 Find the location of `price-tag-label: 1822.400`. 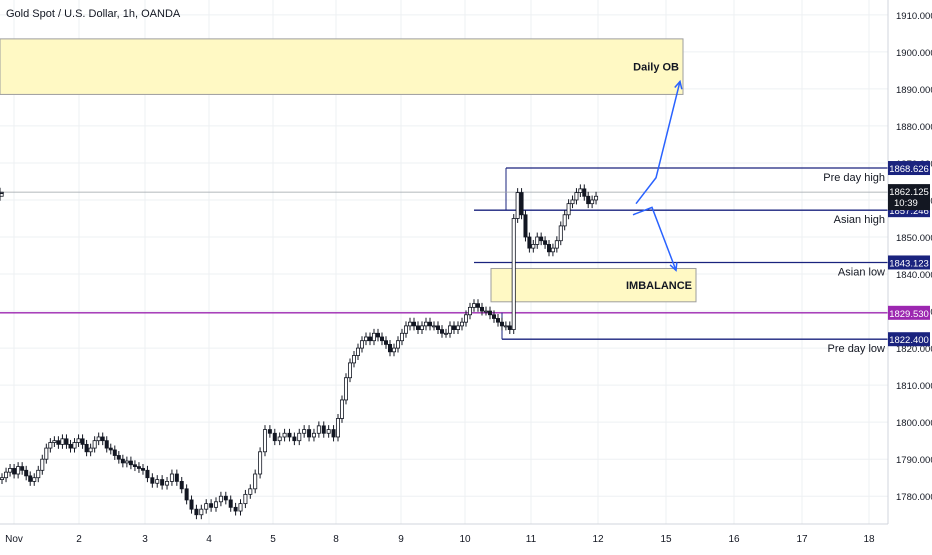

price-tag-label: 1822.400 is located at coordinates (909, 340).